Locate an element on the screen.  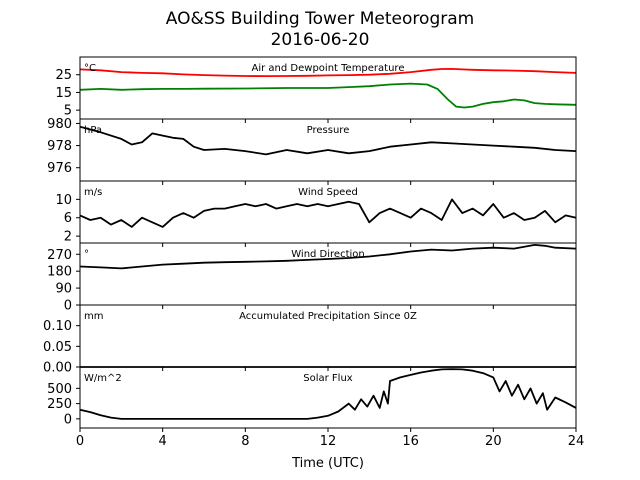
panel-temperature: 5 15 25 °C Air and Dewpoint Temperature is located at coordinates (316, 89).